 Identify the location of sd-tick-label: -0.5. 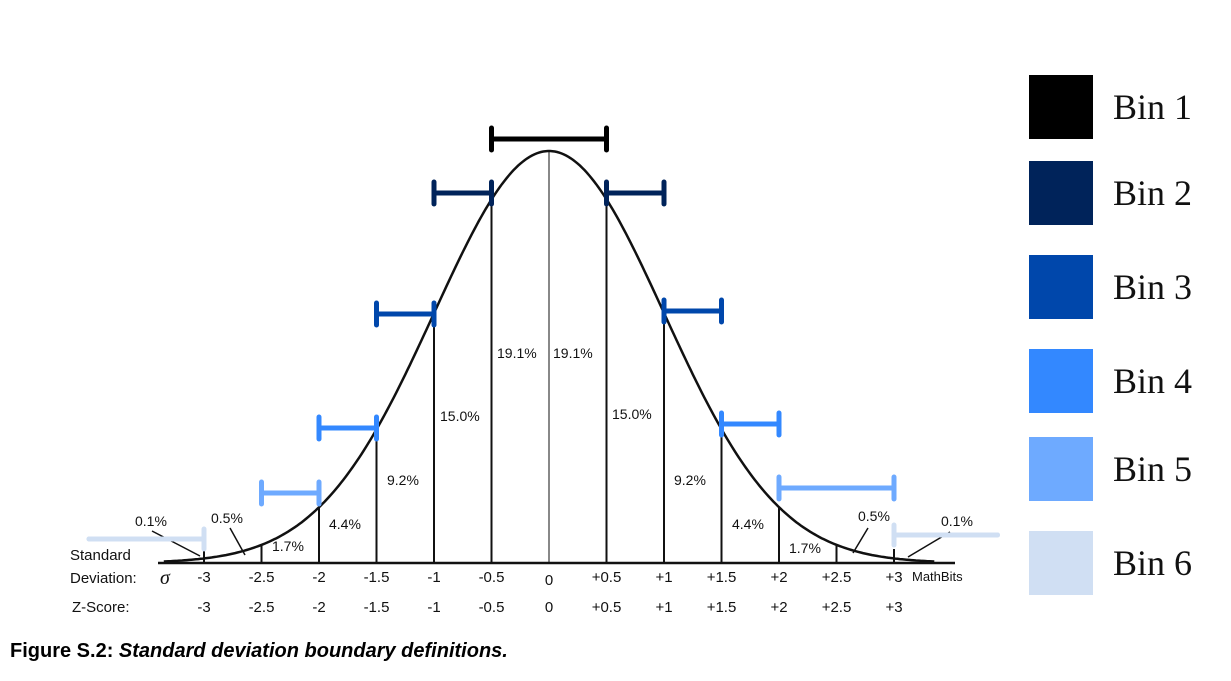
(492, 577).